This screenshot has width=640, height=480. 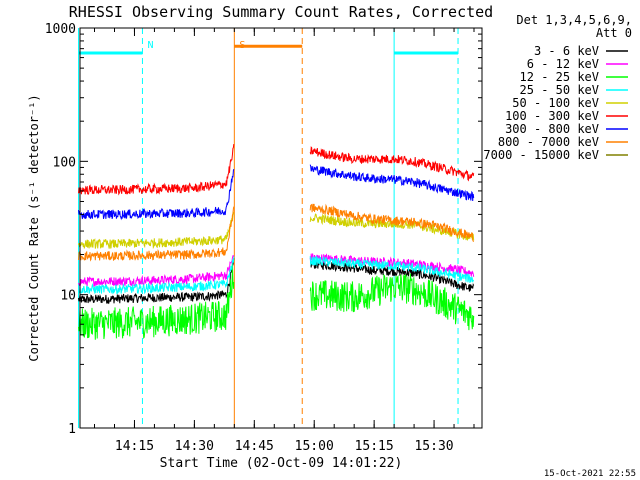 I want to click on legend-label-6: 300 - 800 keV, so click(x=552, y=129).